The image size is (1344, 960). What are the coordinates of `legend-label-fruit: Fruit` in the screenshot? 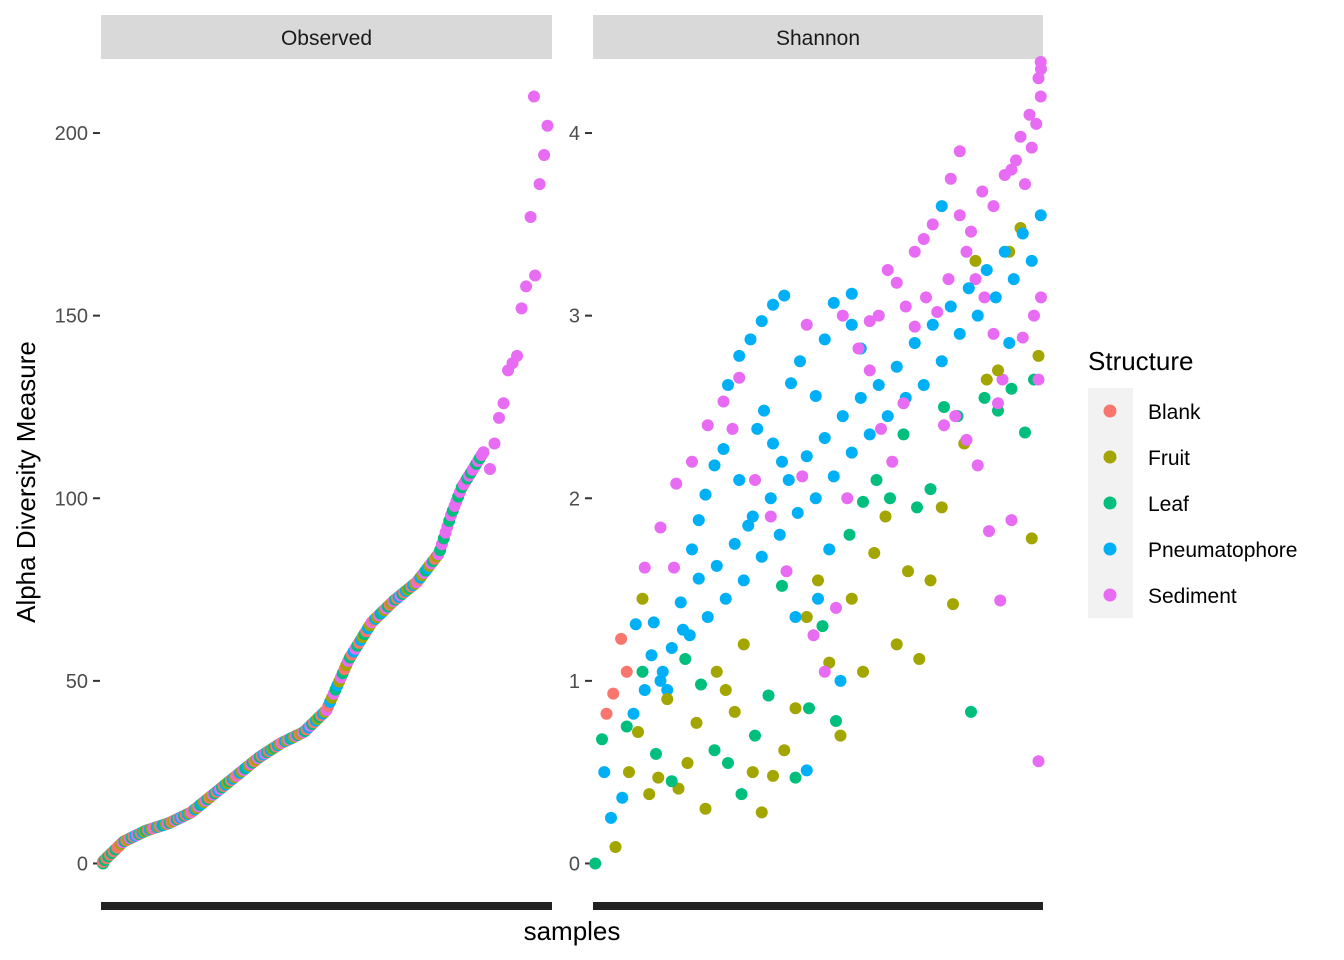 It's located at (1169, 458).